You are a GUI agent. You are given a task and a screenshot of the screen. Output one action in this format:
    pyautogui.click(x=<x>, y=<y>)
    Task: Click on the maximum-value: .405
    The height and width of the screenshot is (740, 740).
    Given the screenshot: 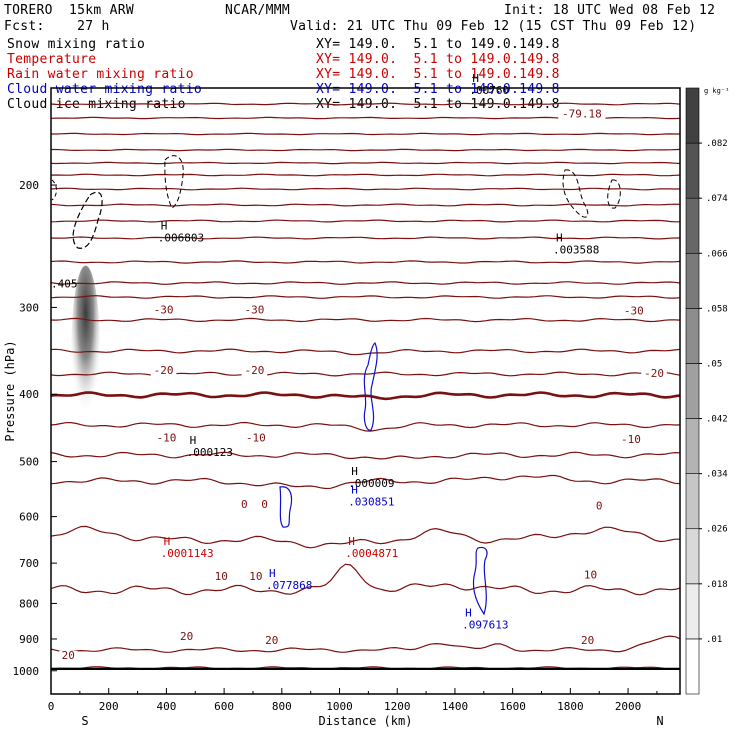 What is the action you would take?
    pyautogui.click(x=64, y=284)
    